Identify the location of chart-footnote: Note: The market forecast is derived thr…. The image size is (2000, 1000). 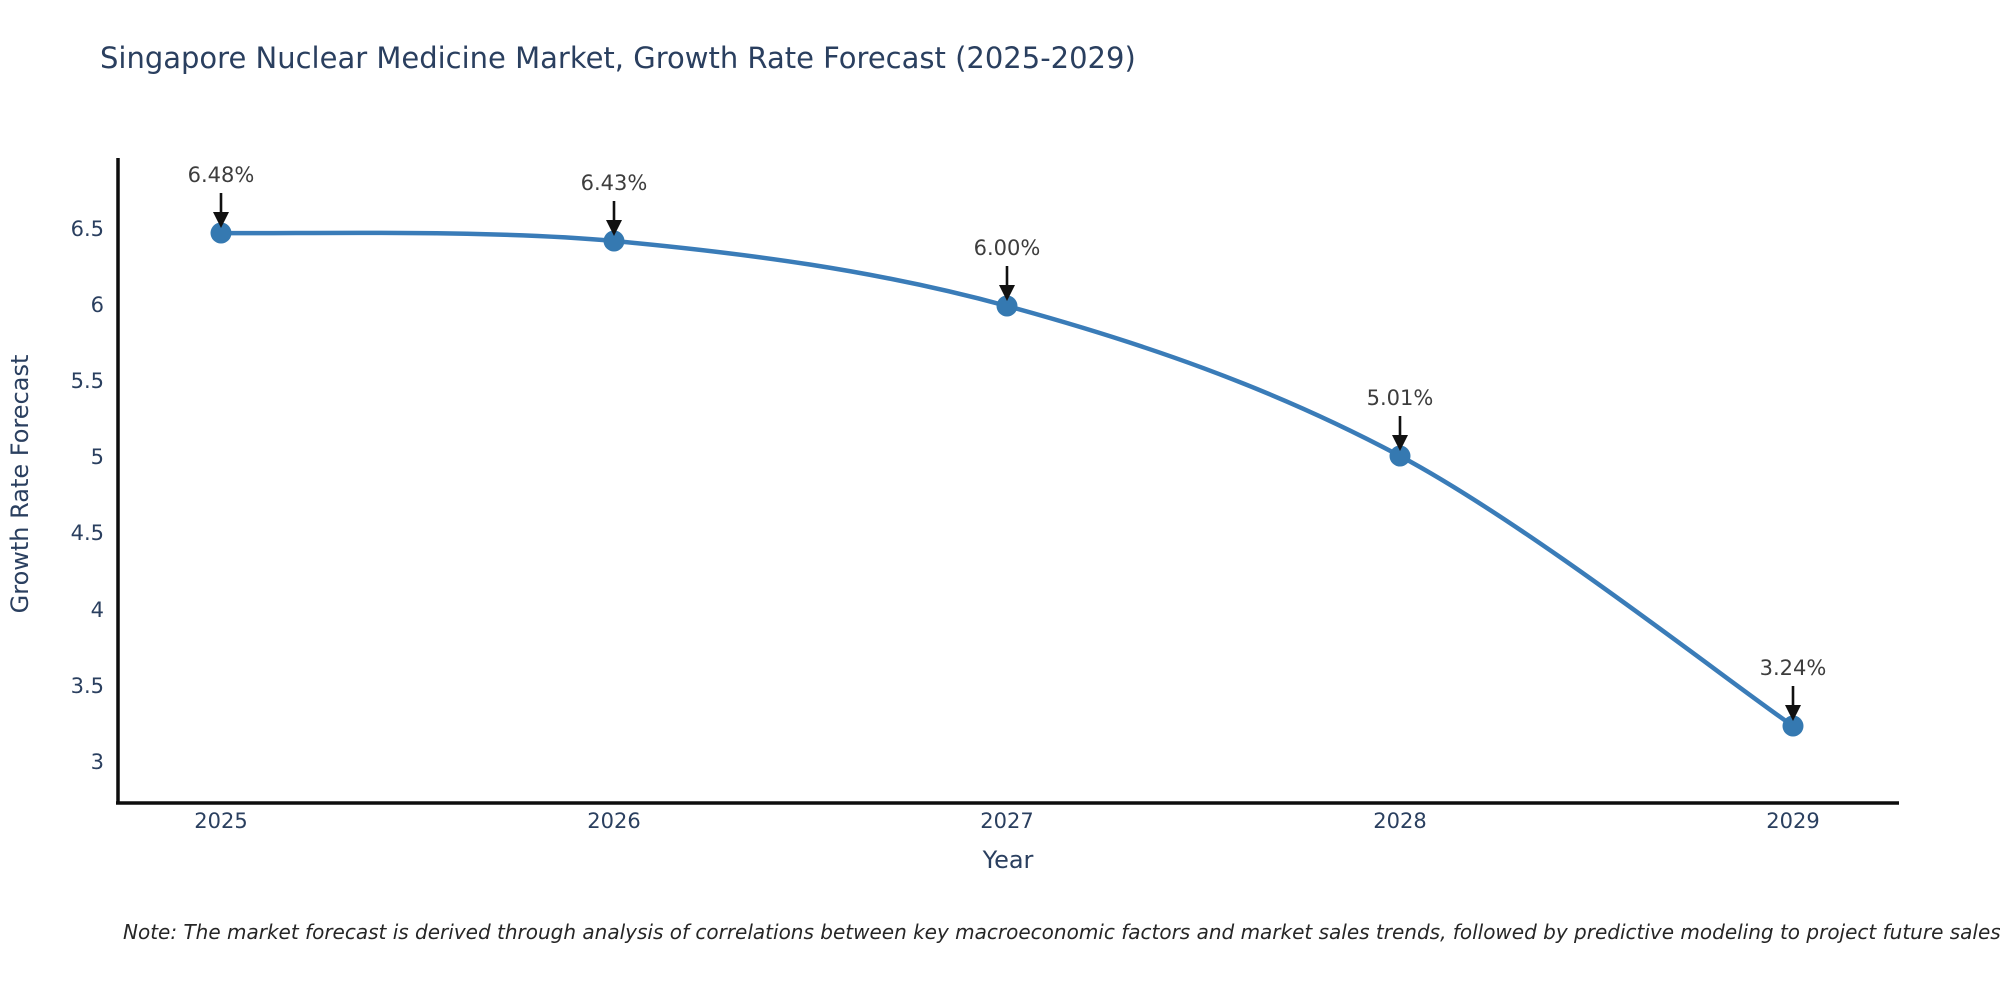
(1061, 932).